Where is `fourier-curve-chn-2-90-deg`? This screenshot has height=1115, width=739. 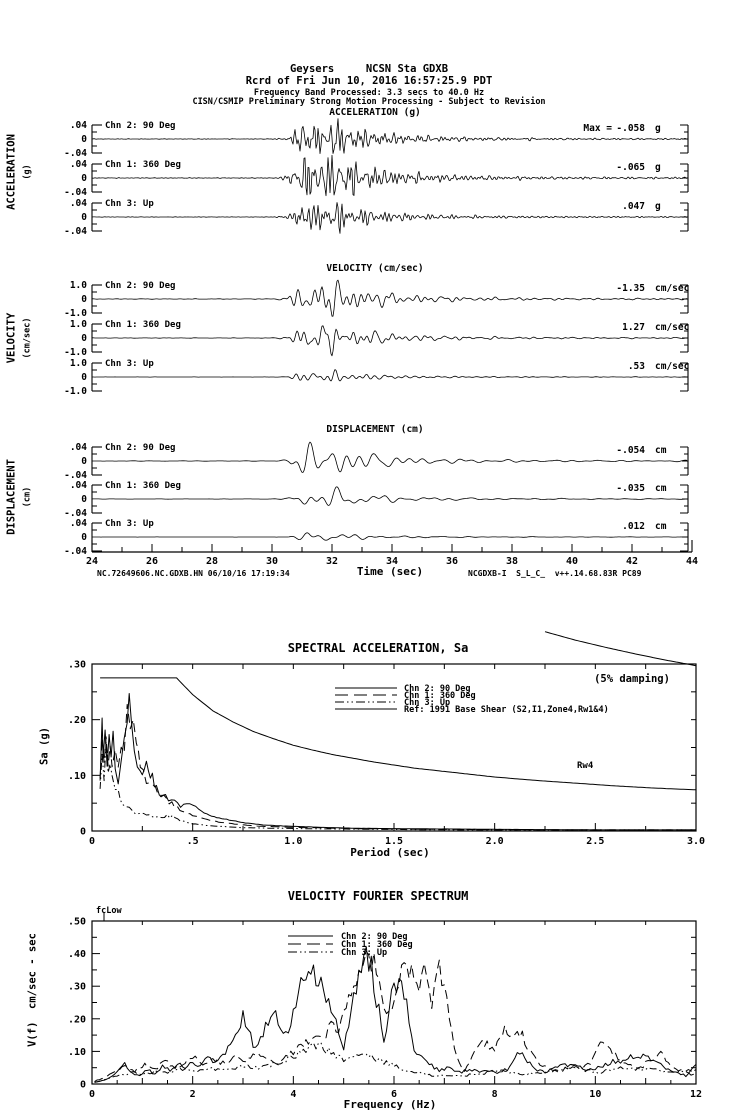
fourier-curve-chn-2-90-deg is located at coordinates (395, 1014).